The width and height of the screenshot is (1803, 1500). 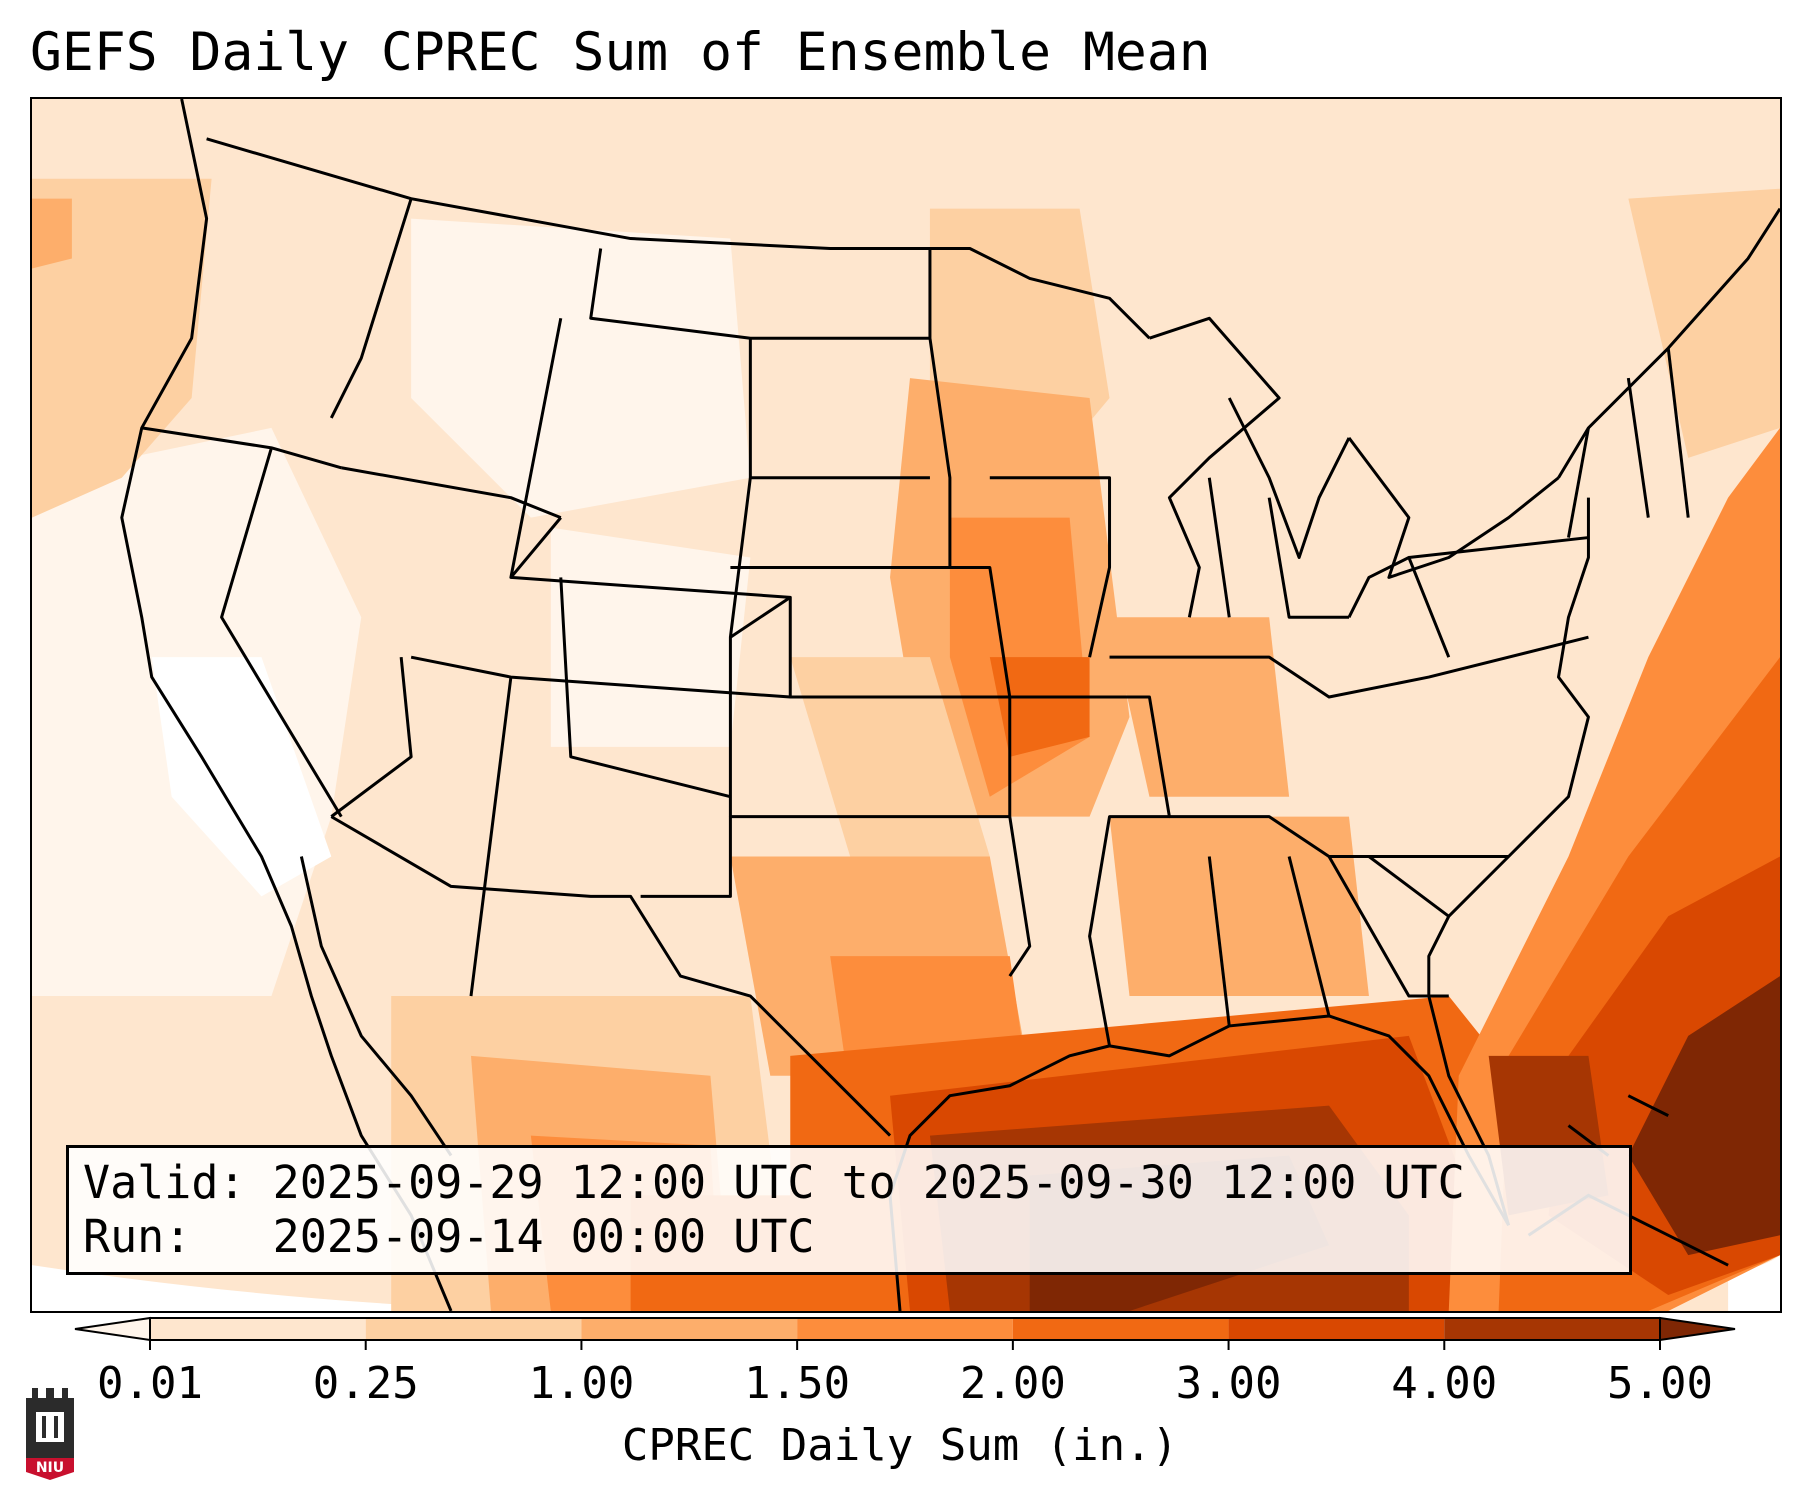 What do you see at coordinates (50, 1434) in the screenshot?
I see `niu-logo: NIU` at bounding box center [50, 1434].